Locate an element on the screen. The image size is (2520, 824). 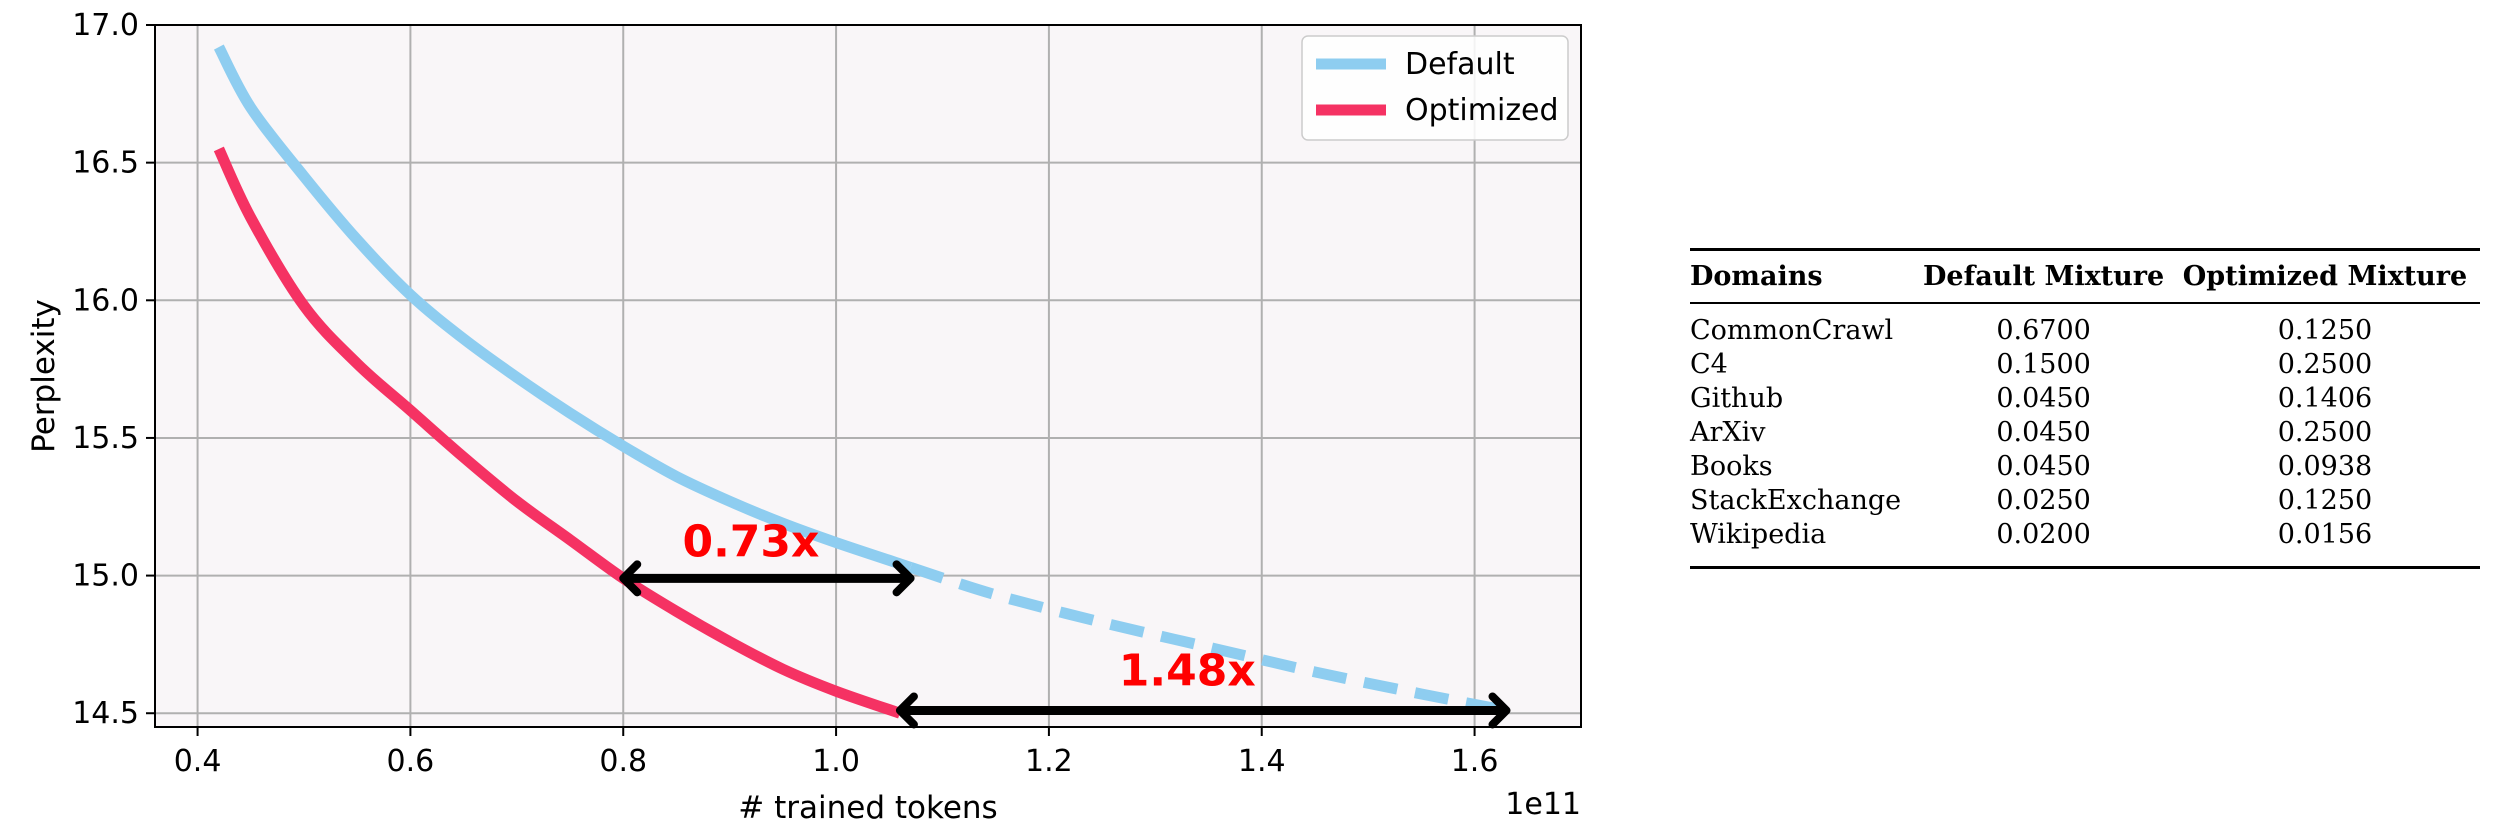
row-default-value: 0.0250 is located at coordinates (2043, 500).